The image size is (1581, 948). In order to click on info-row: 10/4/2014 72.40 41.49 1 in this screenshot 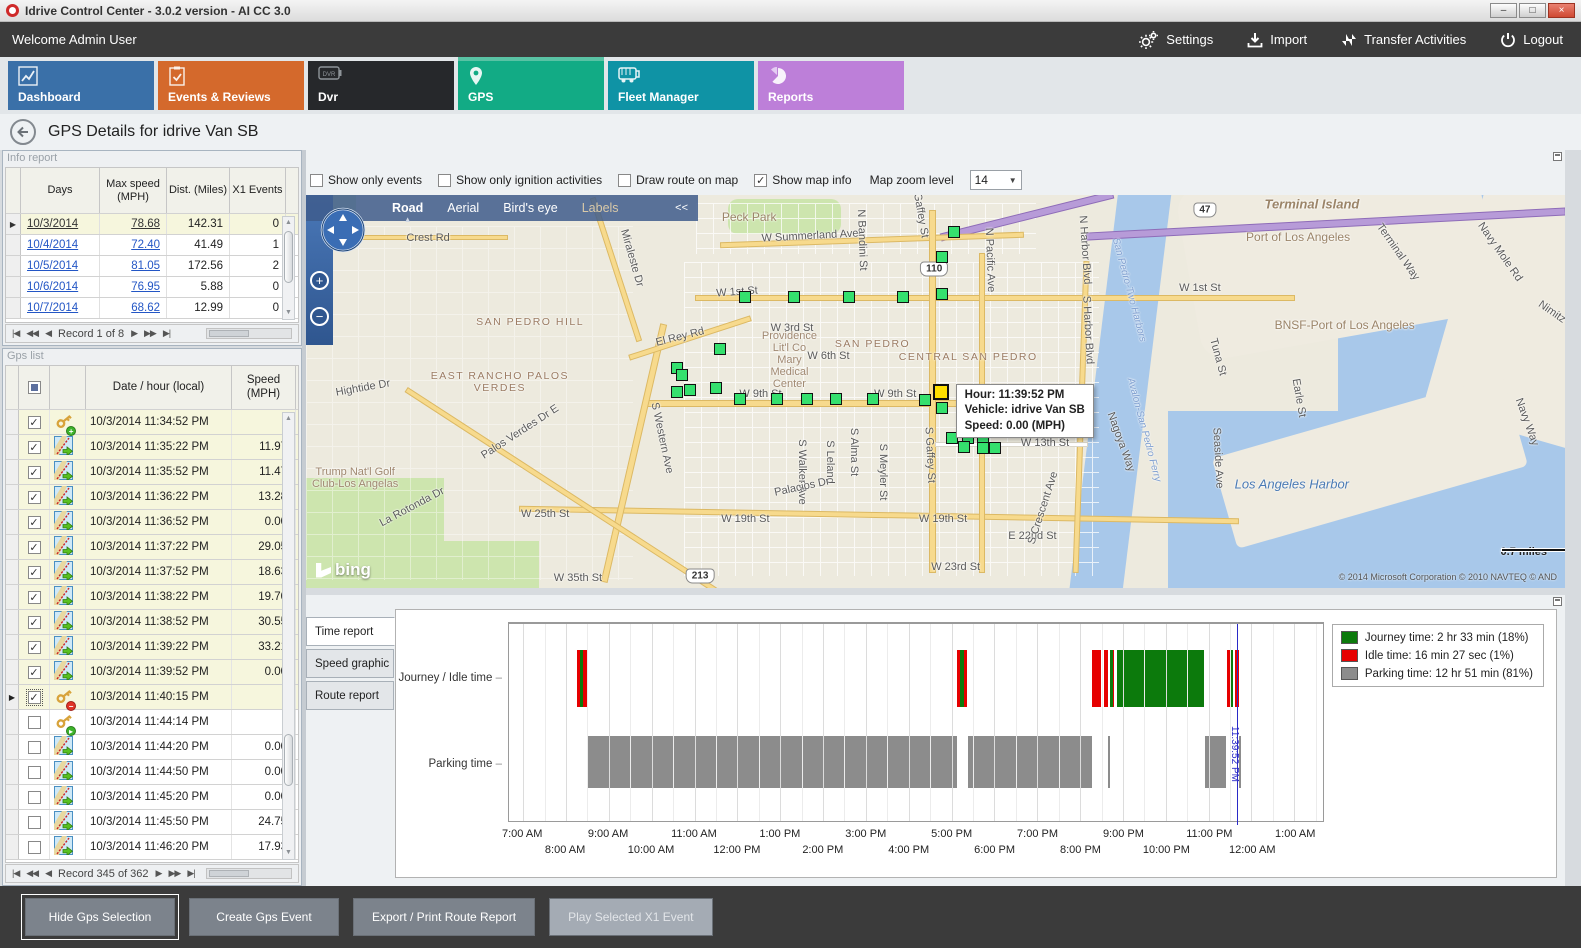, I will do `click(152, 245)`.